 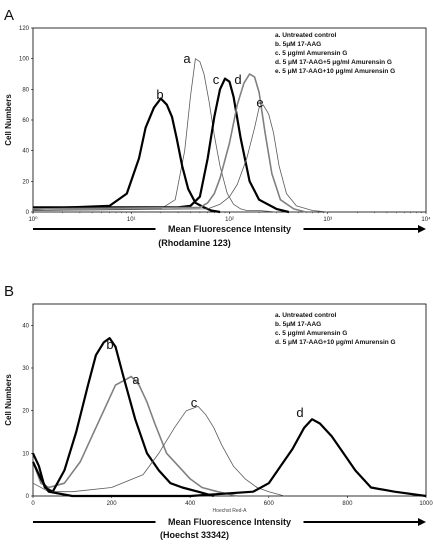 I want to click on x-tick-label: 600, so click(x=269, y=504).